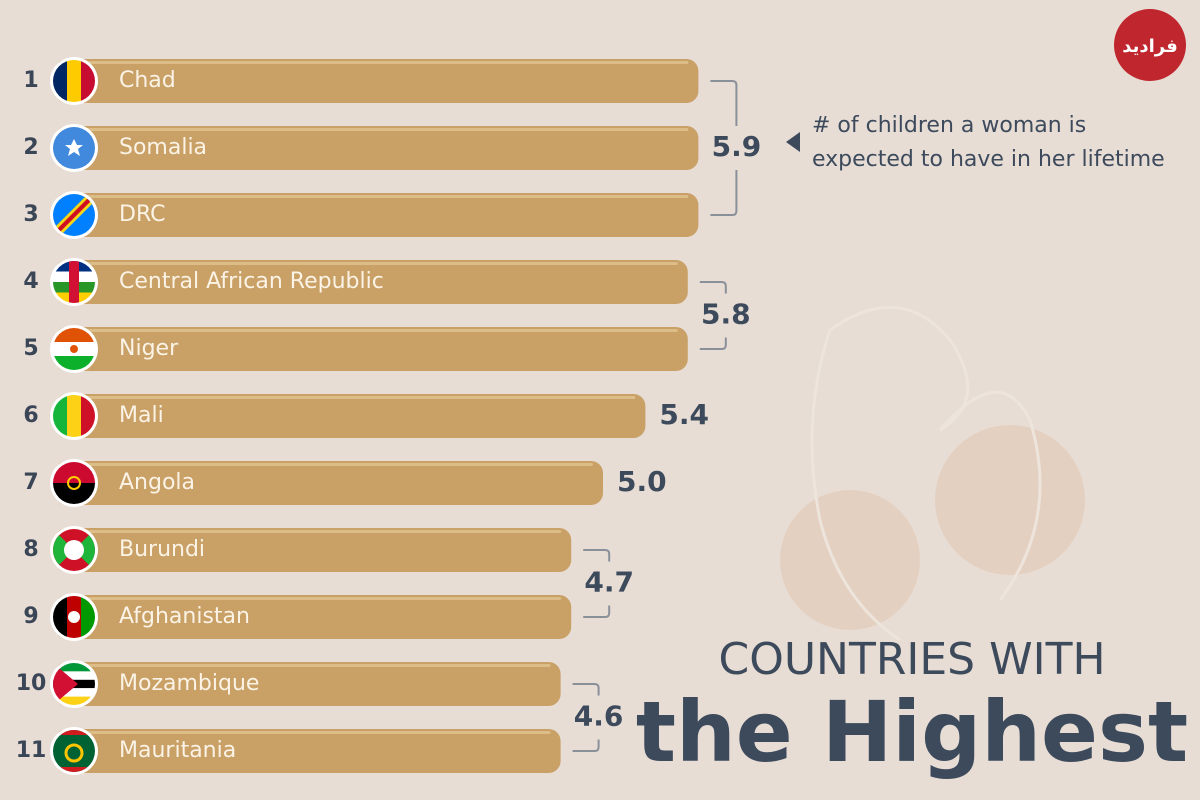 The image size is (1200, 800). Describe the element at coordinates (30, 147) in the screenshot. I see `rank: 2` at that location.